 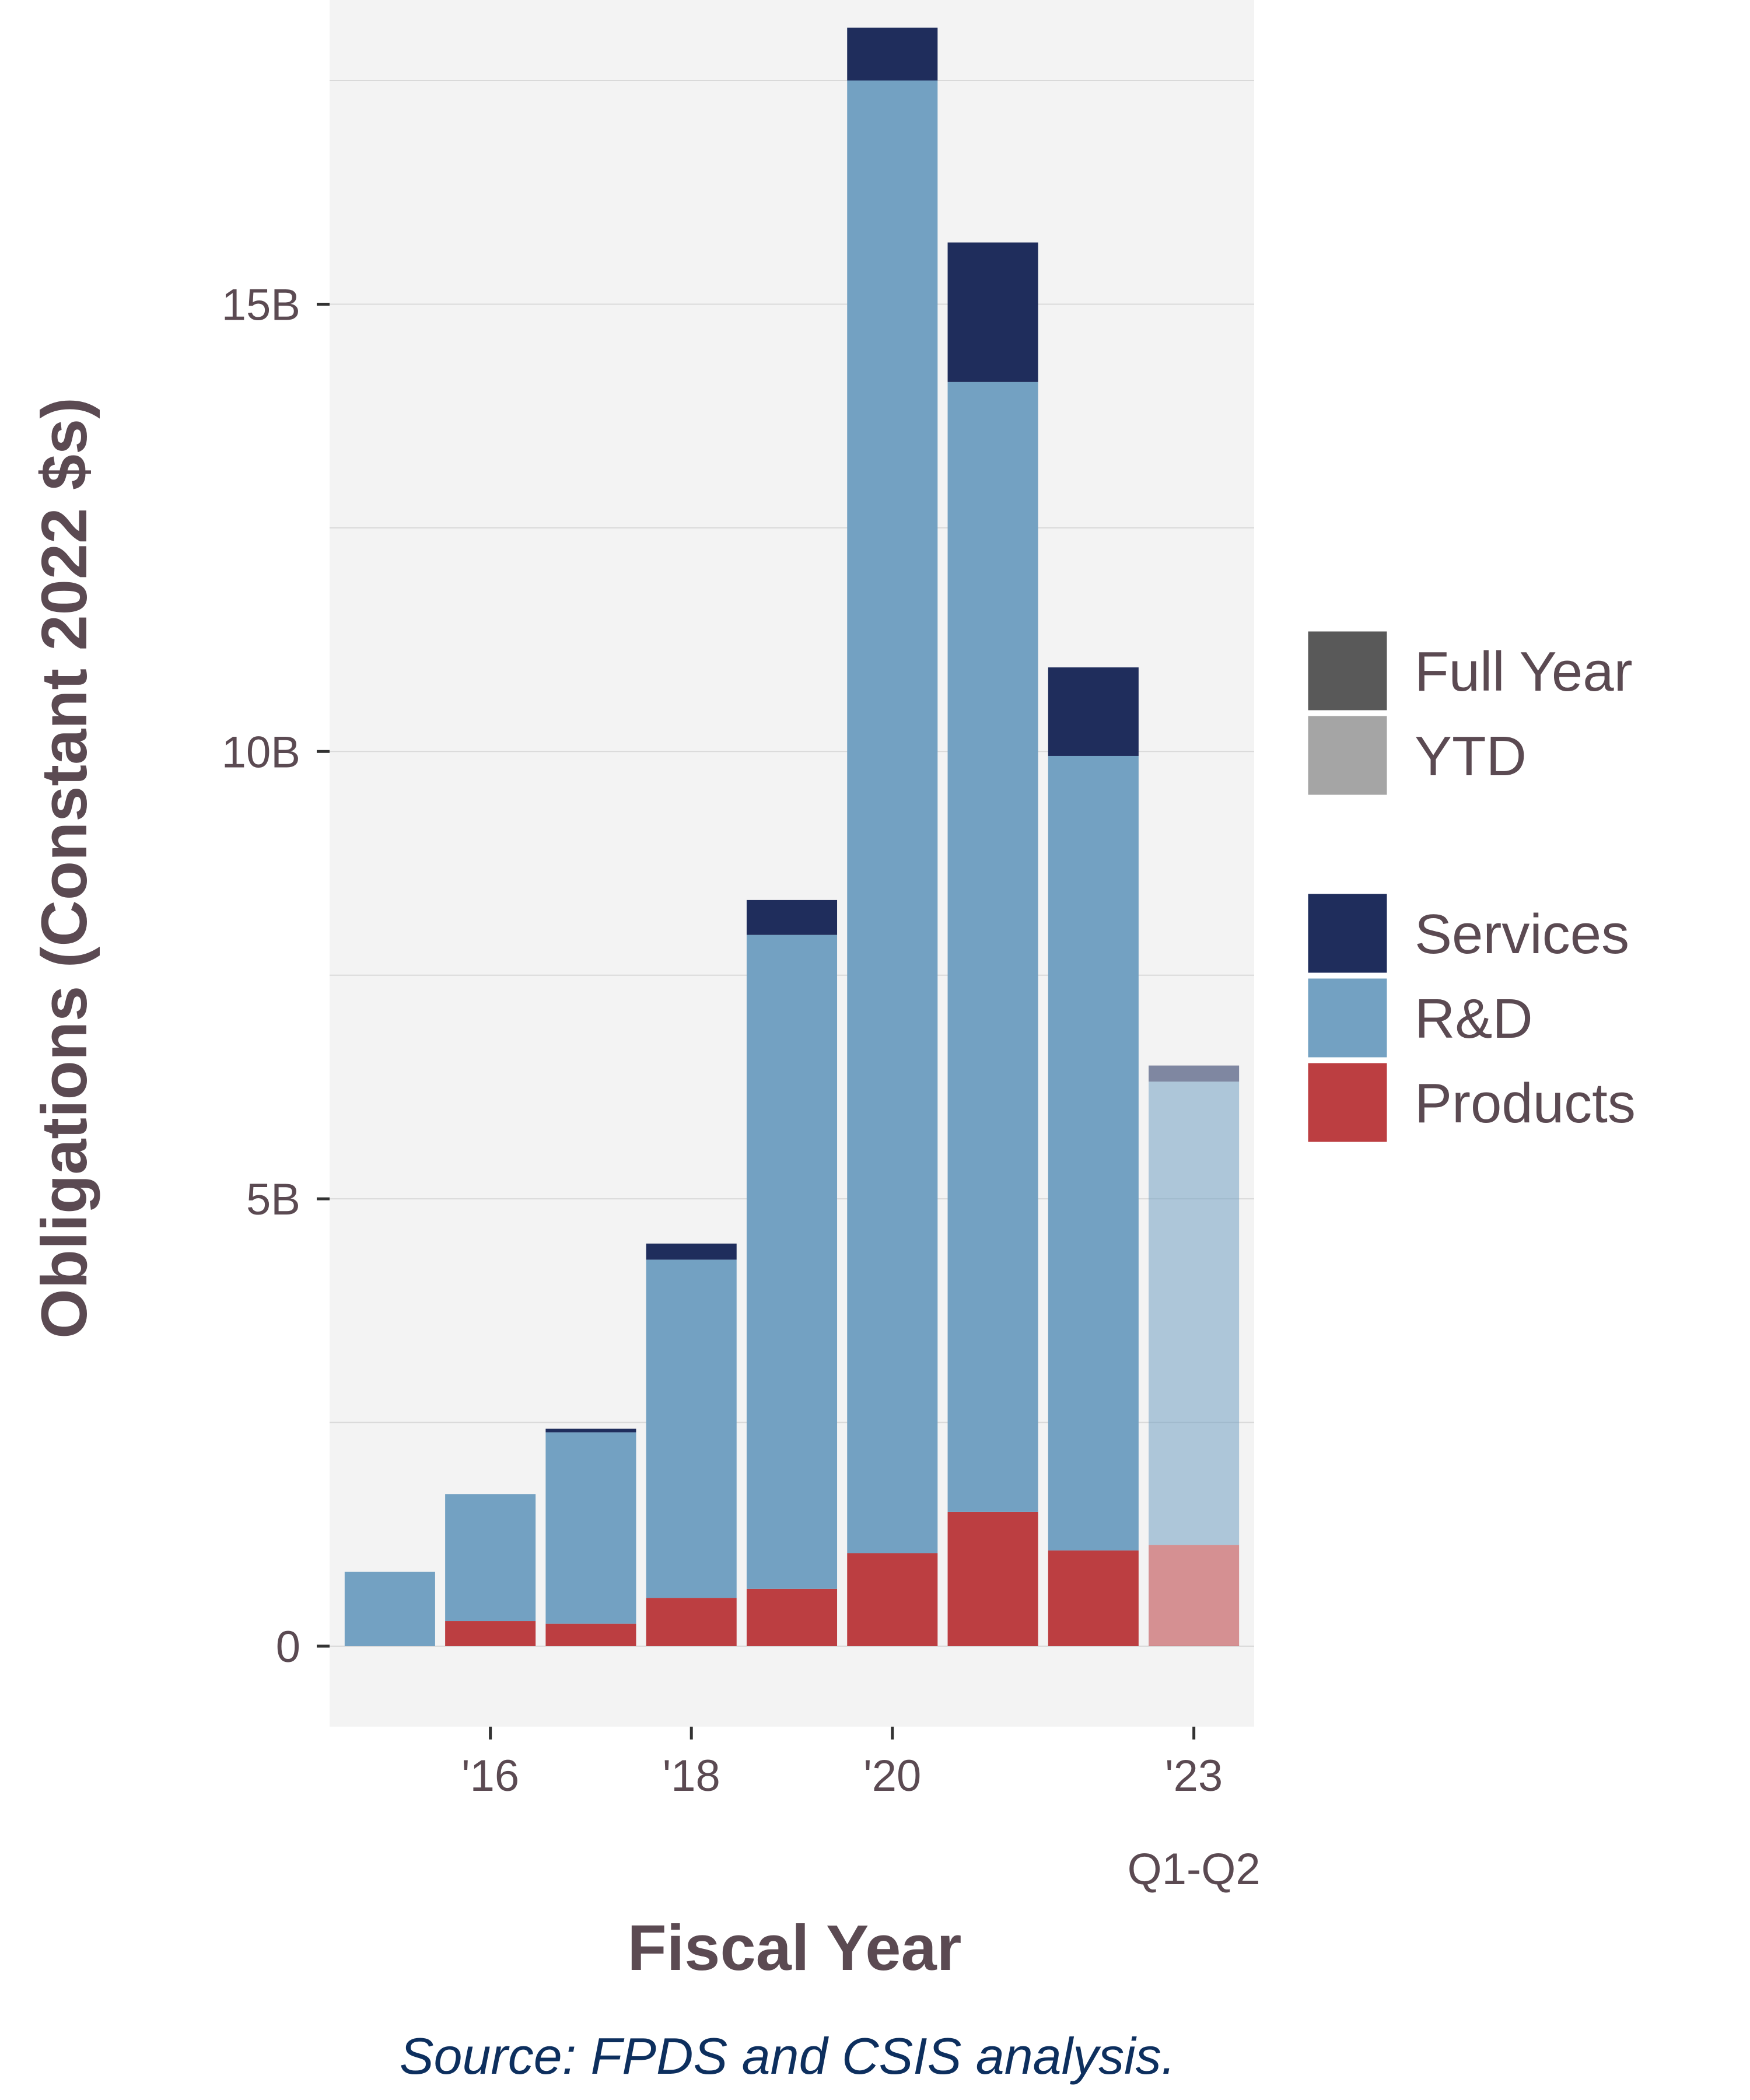 I want to click on legend-label-ytd: YTD, so click(x=1471, y=757).